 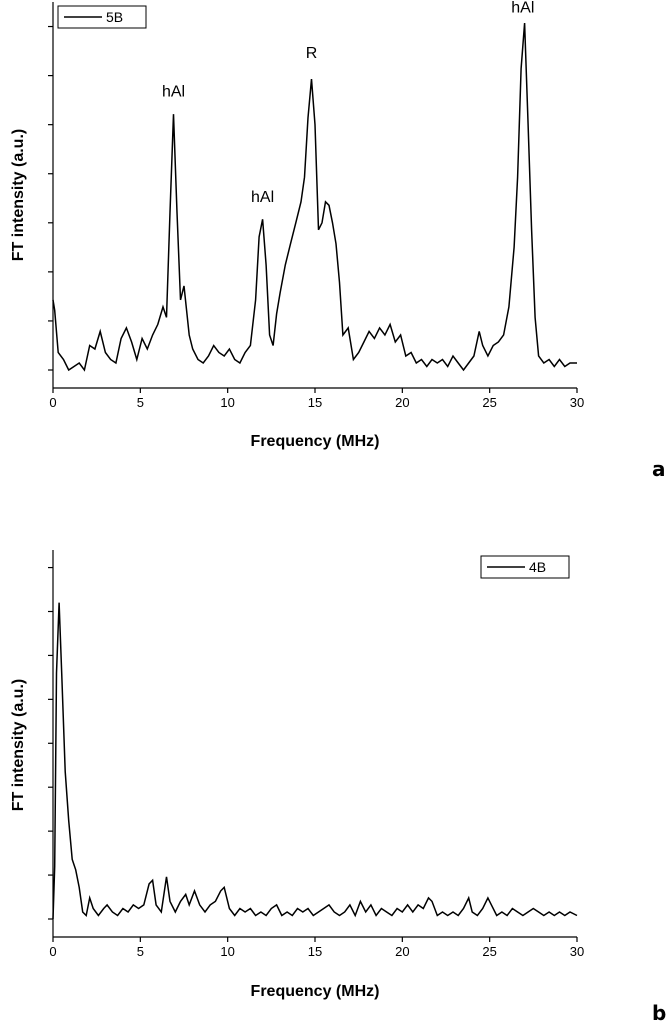 What do you see at coordinates (315, 441) in the screenshot?
I see `x-axis-title-a: Frequency (MHz)` at bounding box center [315, 441].